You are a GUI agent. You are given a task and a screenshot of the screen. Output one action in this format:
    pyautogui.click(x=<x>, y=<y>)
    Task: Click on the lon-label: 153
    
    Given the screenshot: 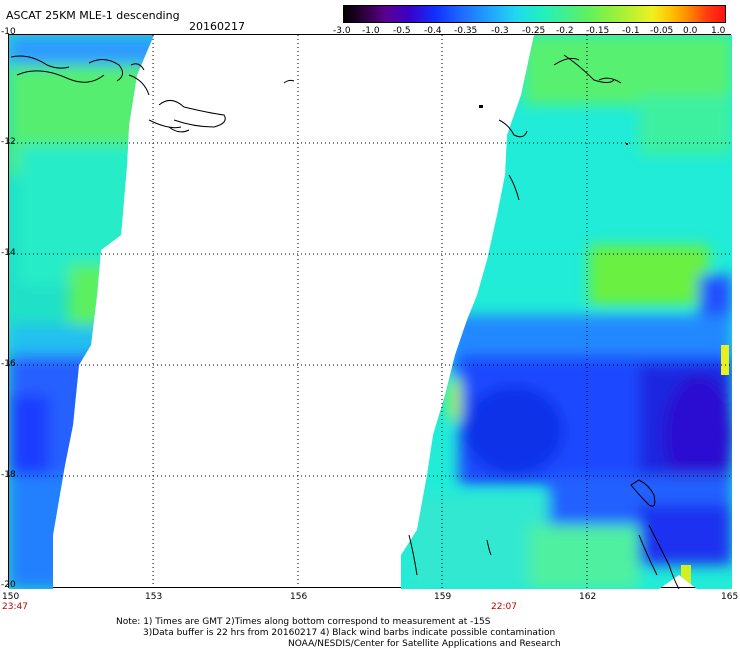 What is the action you would take?
    pyautogui.click(x=154, y=597)
    